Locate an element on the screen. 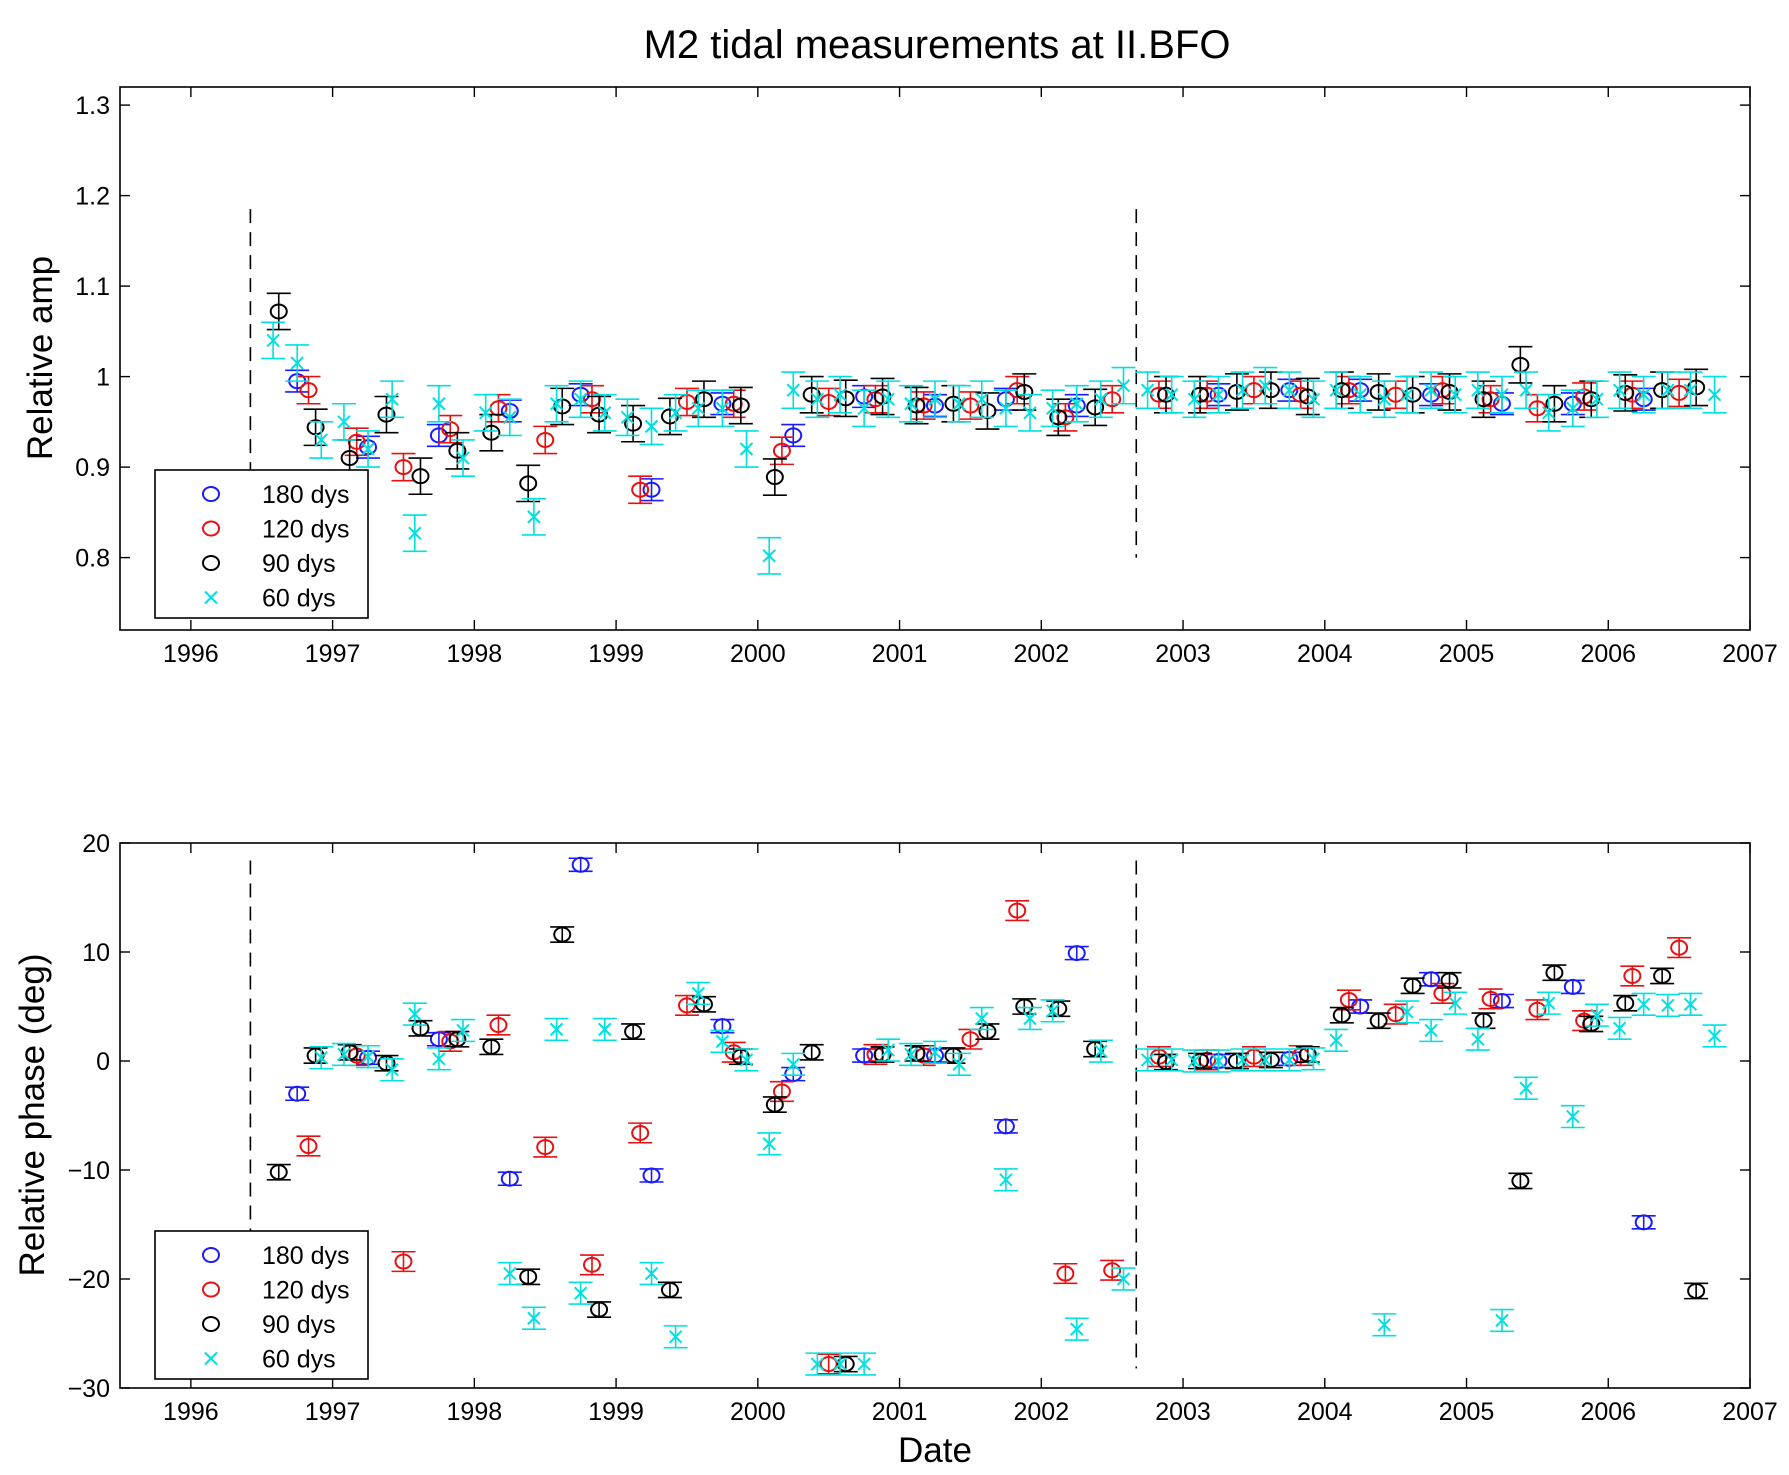  amplitude-x-tick-label: 1997 is located at coordinates (333, 654).